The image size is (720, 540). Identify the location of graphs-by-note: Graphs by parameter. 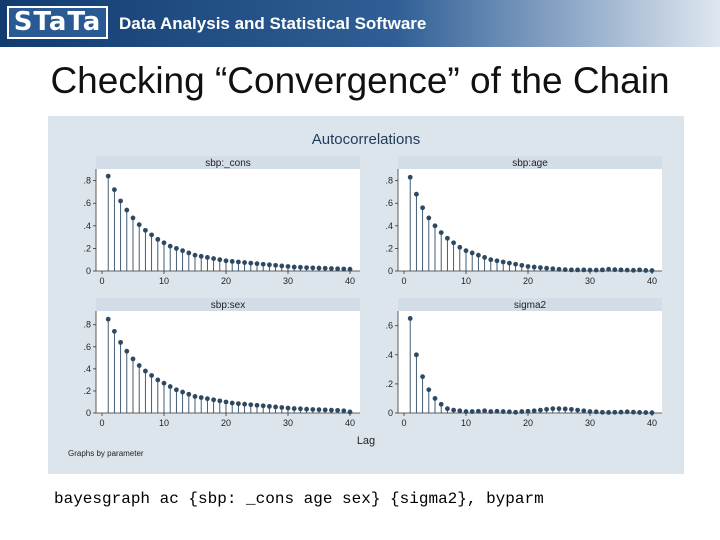
(106, 453).